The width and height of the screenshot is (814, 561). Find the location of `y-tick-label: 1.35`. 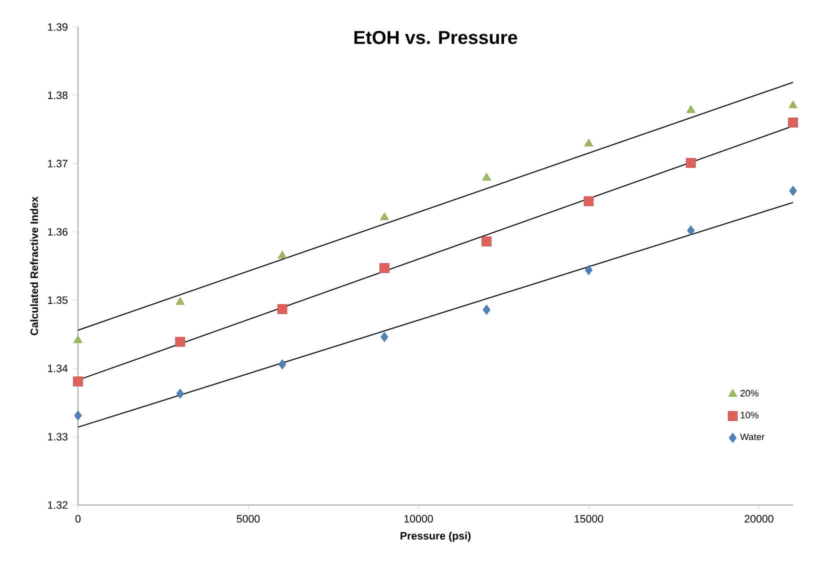

y-tick-label: 1.35 is located at coordinates (58, 300).